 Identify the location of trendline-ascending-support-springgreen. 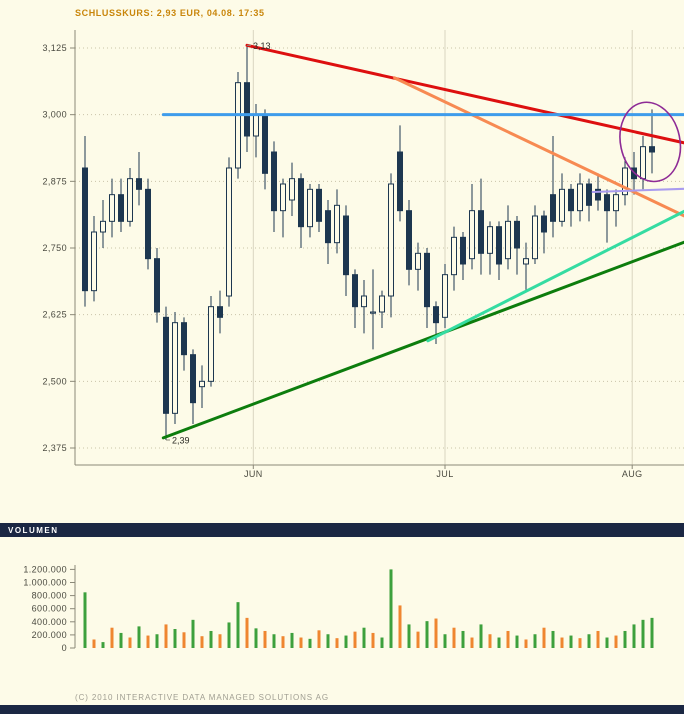
(555, 276).